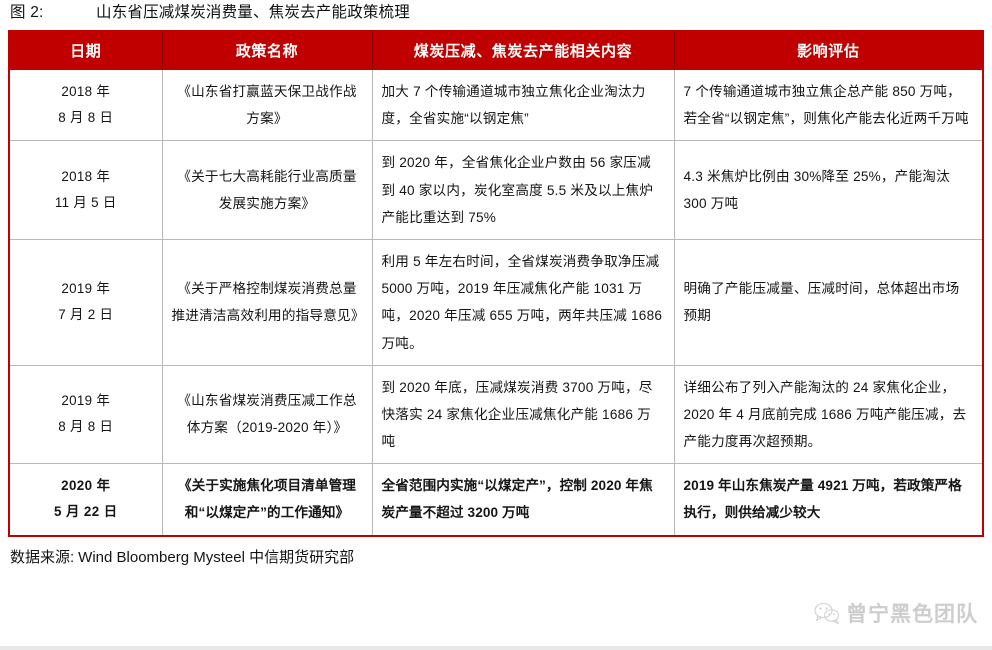 The height and width of the screenshot is (650, 992). Describe the element at coordinates (267, 414) in the screenshot. I see `cell-policy-name: 《山东省煤炭消费压减工作总体方案（2019-2020 年）》` at that location.